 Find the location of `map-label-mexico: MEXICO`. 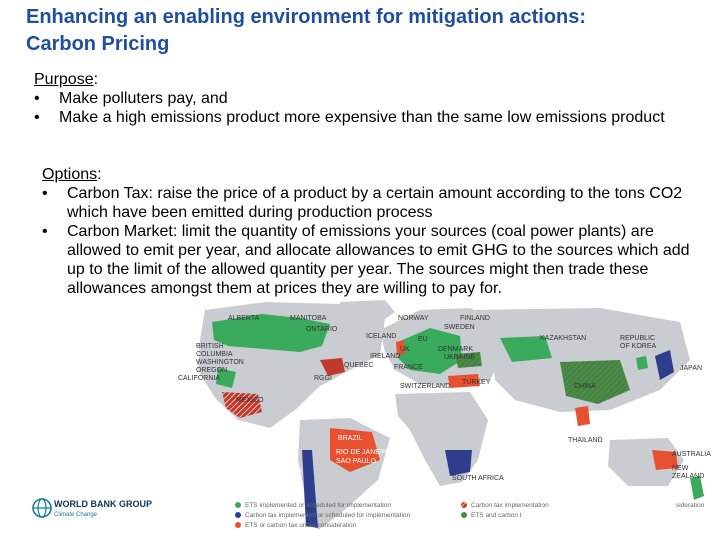

map-label-mexico: MEXICO is located at coordinates (250, 400).